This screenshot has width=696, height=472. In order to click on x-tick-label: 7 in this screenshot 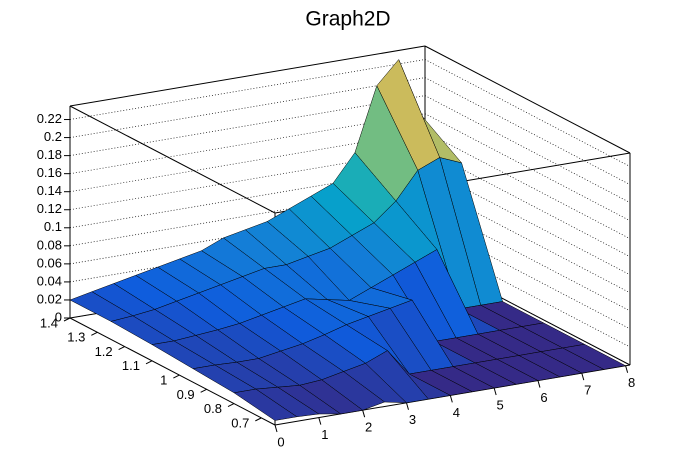, I will do `click(587, 390)`.